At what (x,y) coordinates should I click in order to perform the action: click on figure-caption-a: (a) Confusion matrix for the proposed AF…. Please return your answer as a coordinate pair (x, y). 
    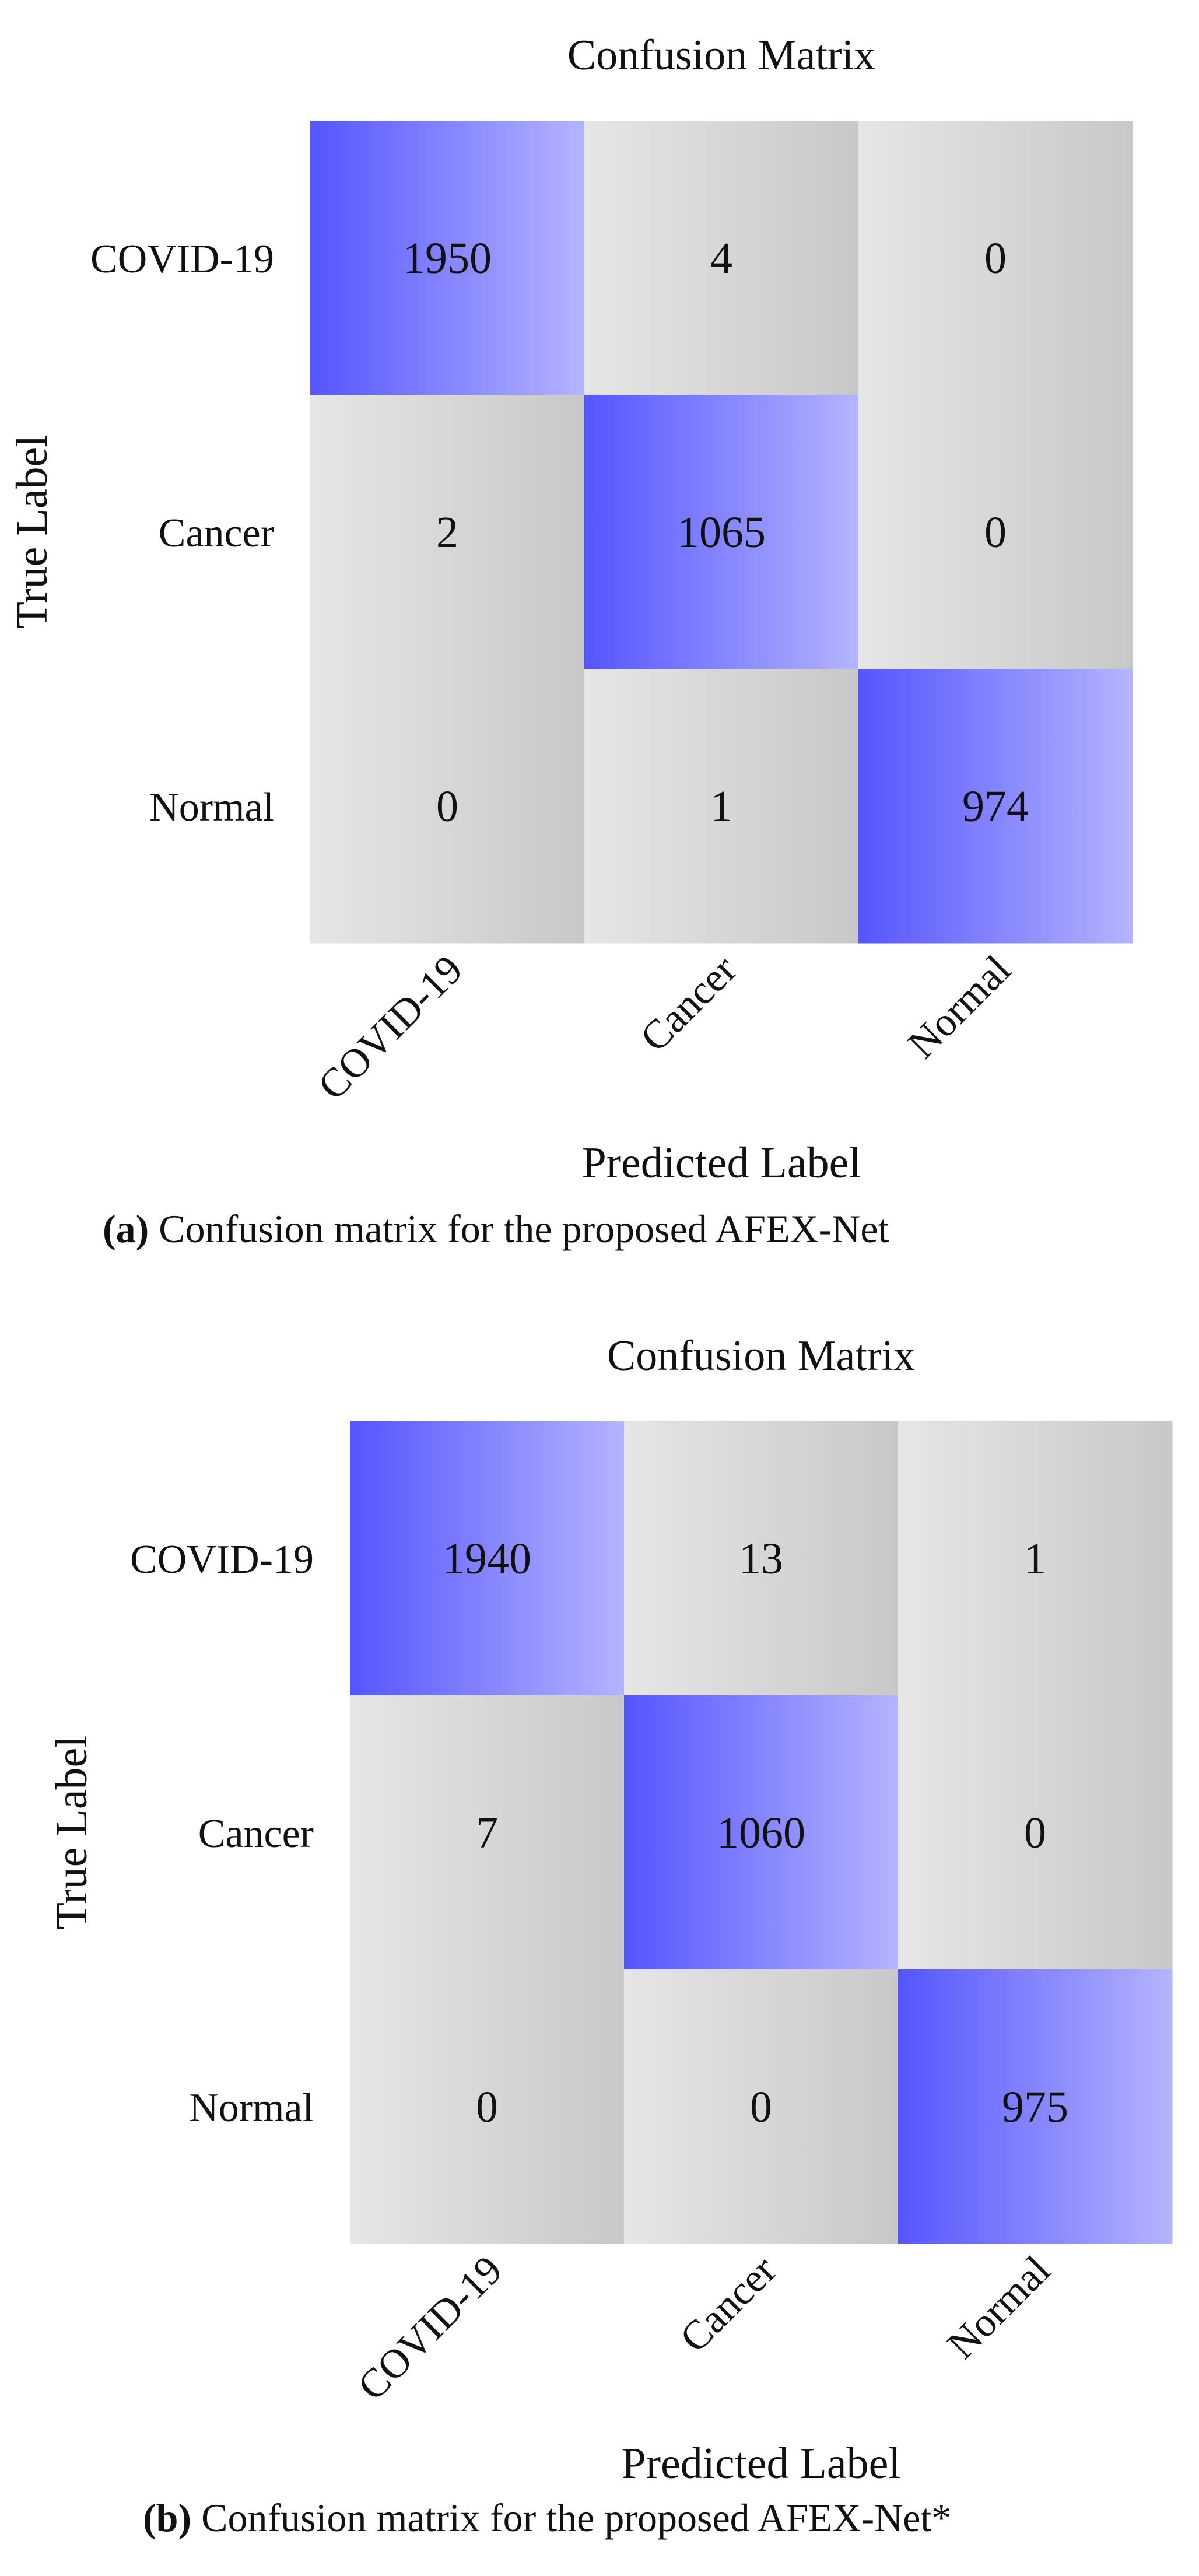
    Looking at the image, I should click on (496, 1228).